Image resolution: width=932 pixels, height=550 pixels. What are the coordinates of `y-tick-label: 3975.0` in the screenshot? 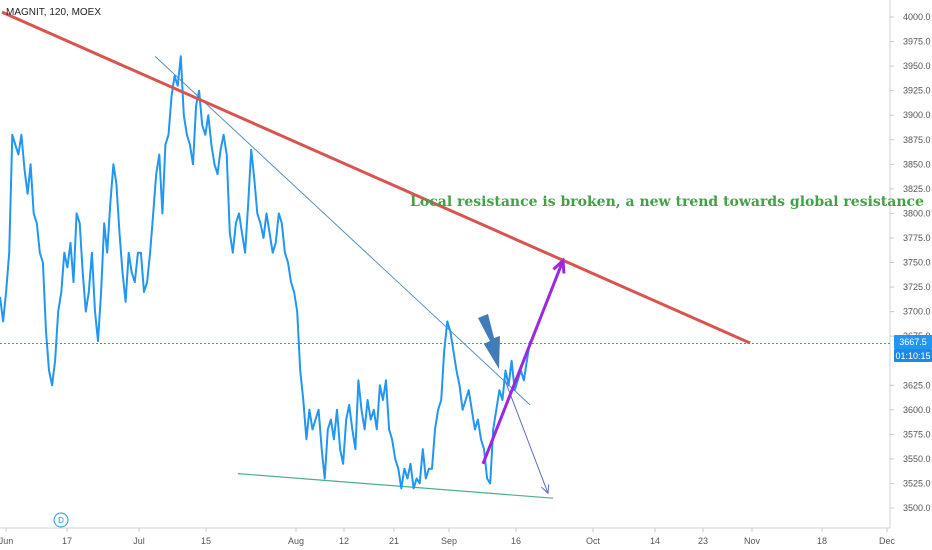 It's located at (917, 42).